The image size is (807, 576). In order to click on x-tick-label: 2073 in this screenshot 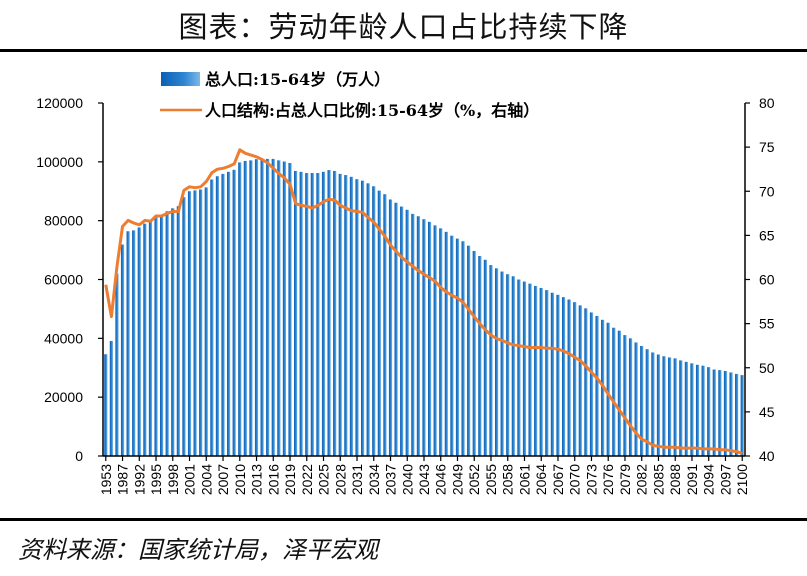, I will do `click(591, 479)`.